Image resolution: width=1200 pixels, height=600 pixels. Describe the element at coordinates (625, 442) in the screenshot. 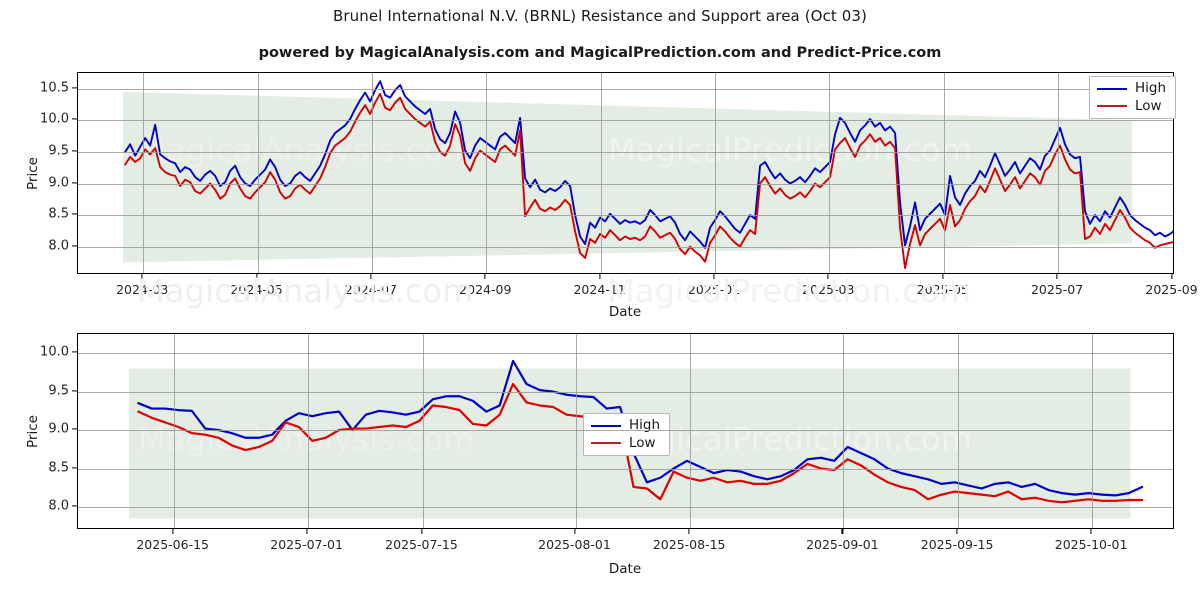

I see `bottom-legend-row-low: Low` at that location.